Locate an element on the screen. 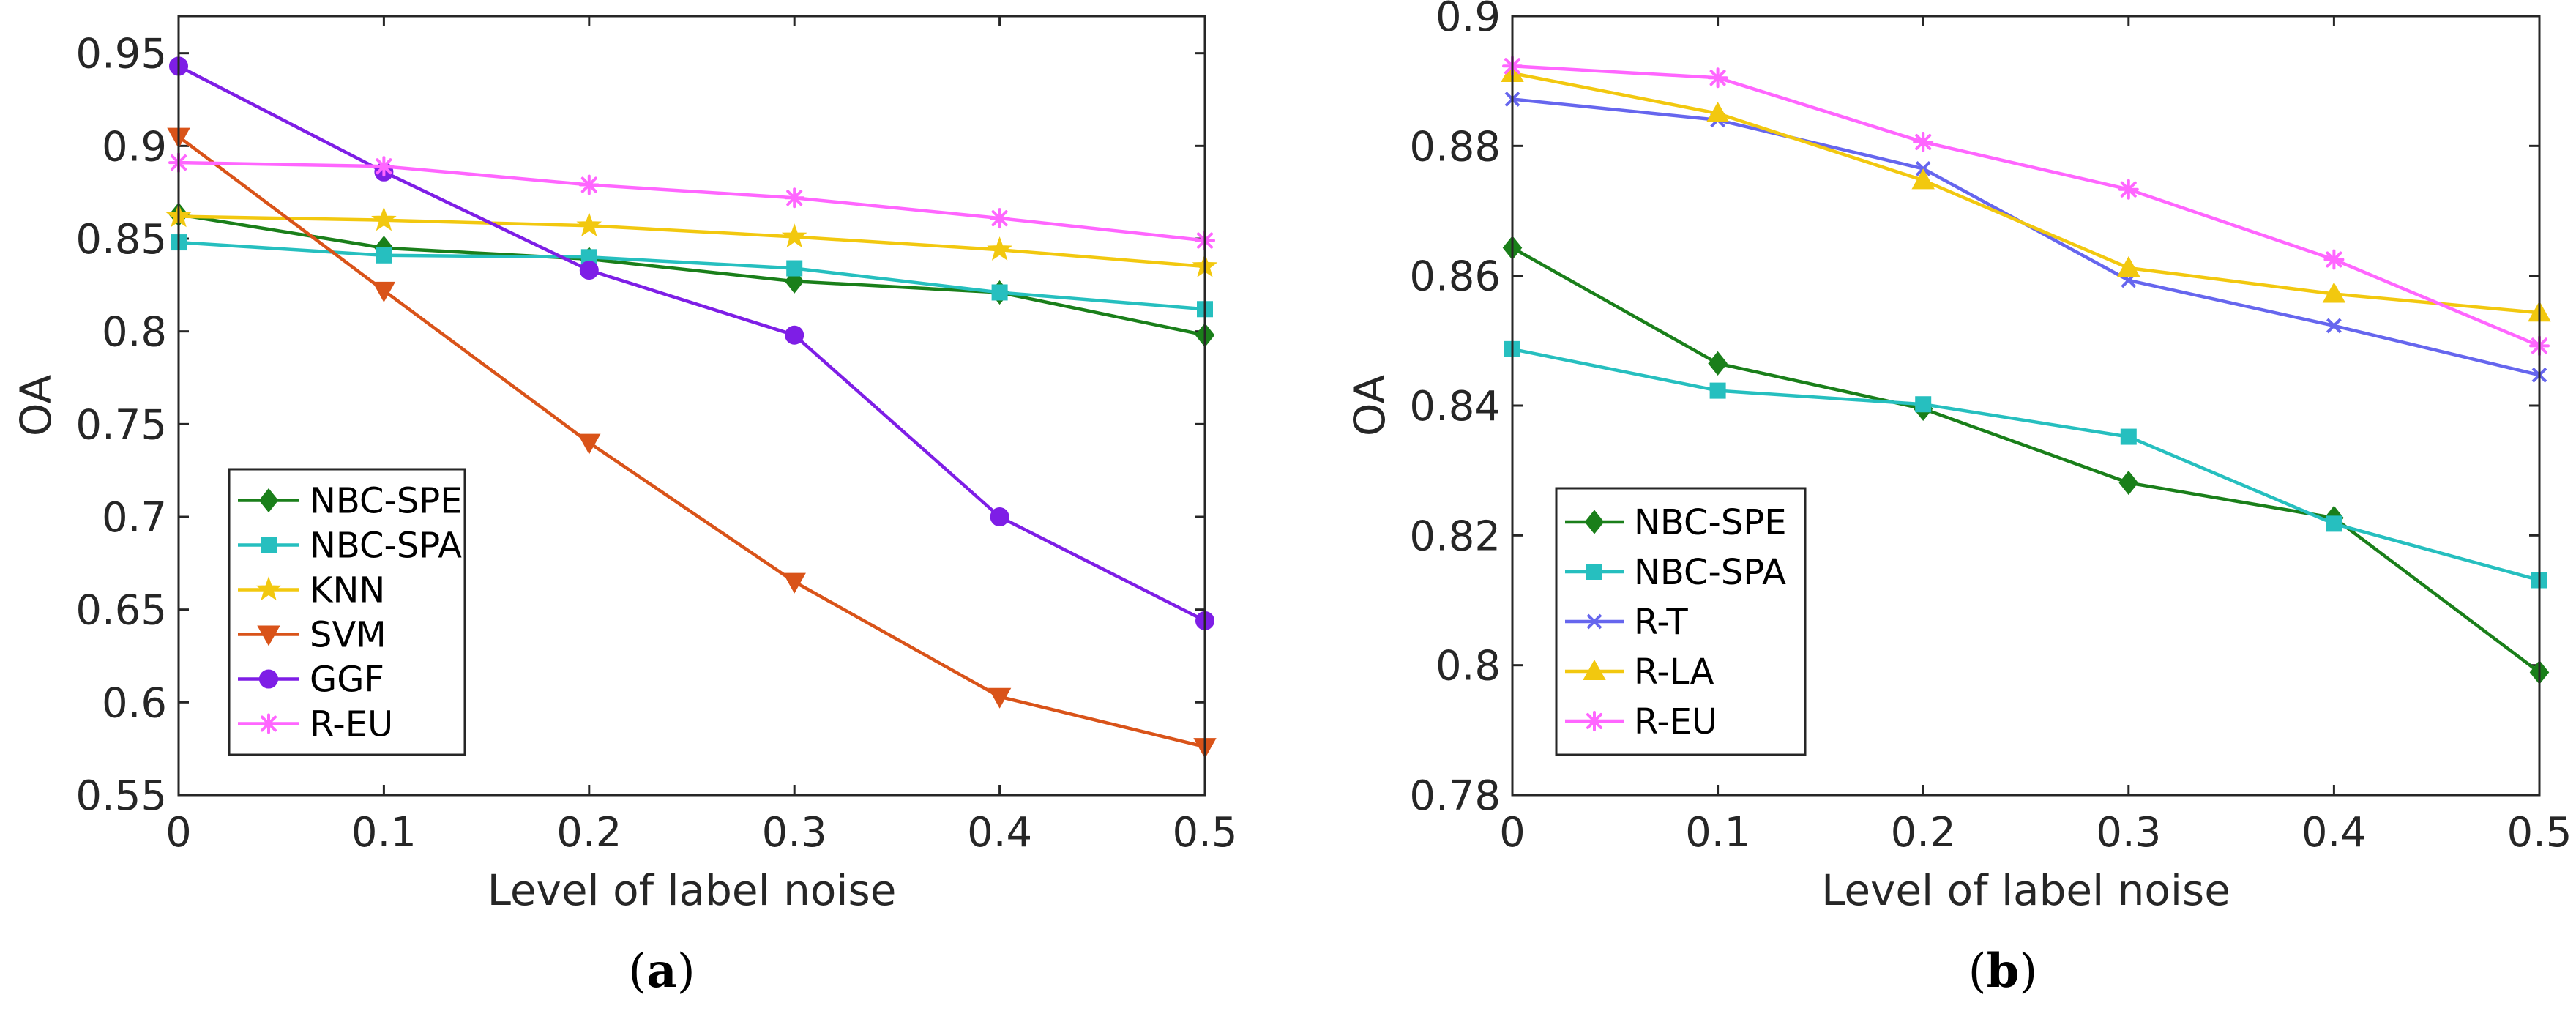 The image size is (2576, 1011). series-line-r-la is located at coordinates (2026, 193).